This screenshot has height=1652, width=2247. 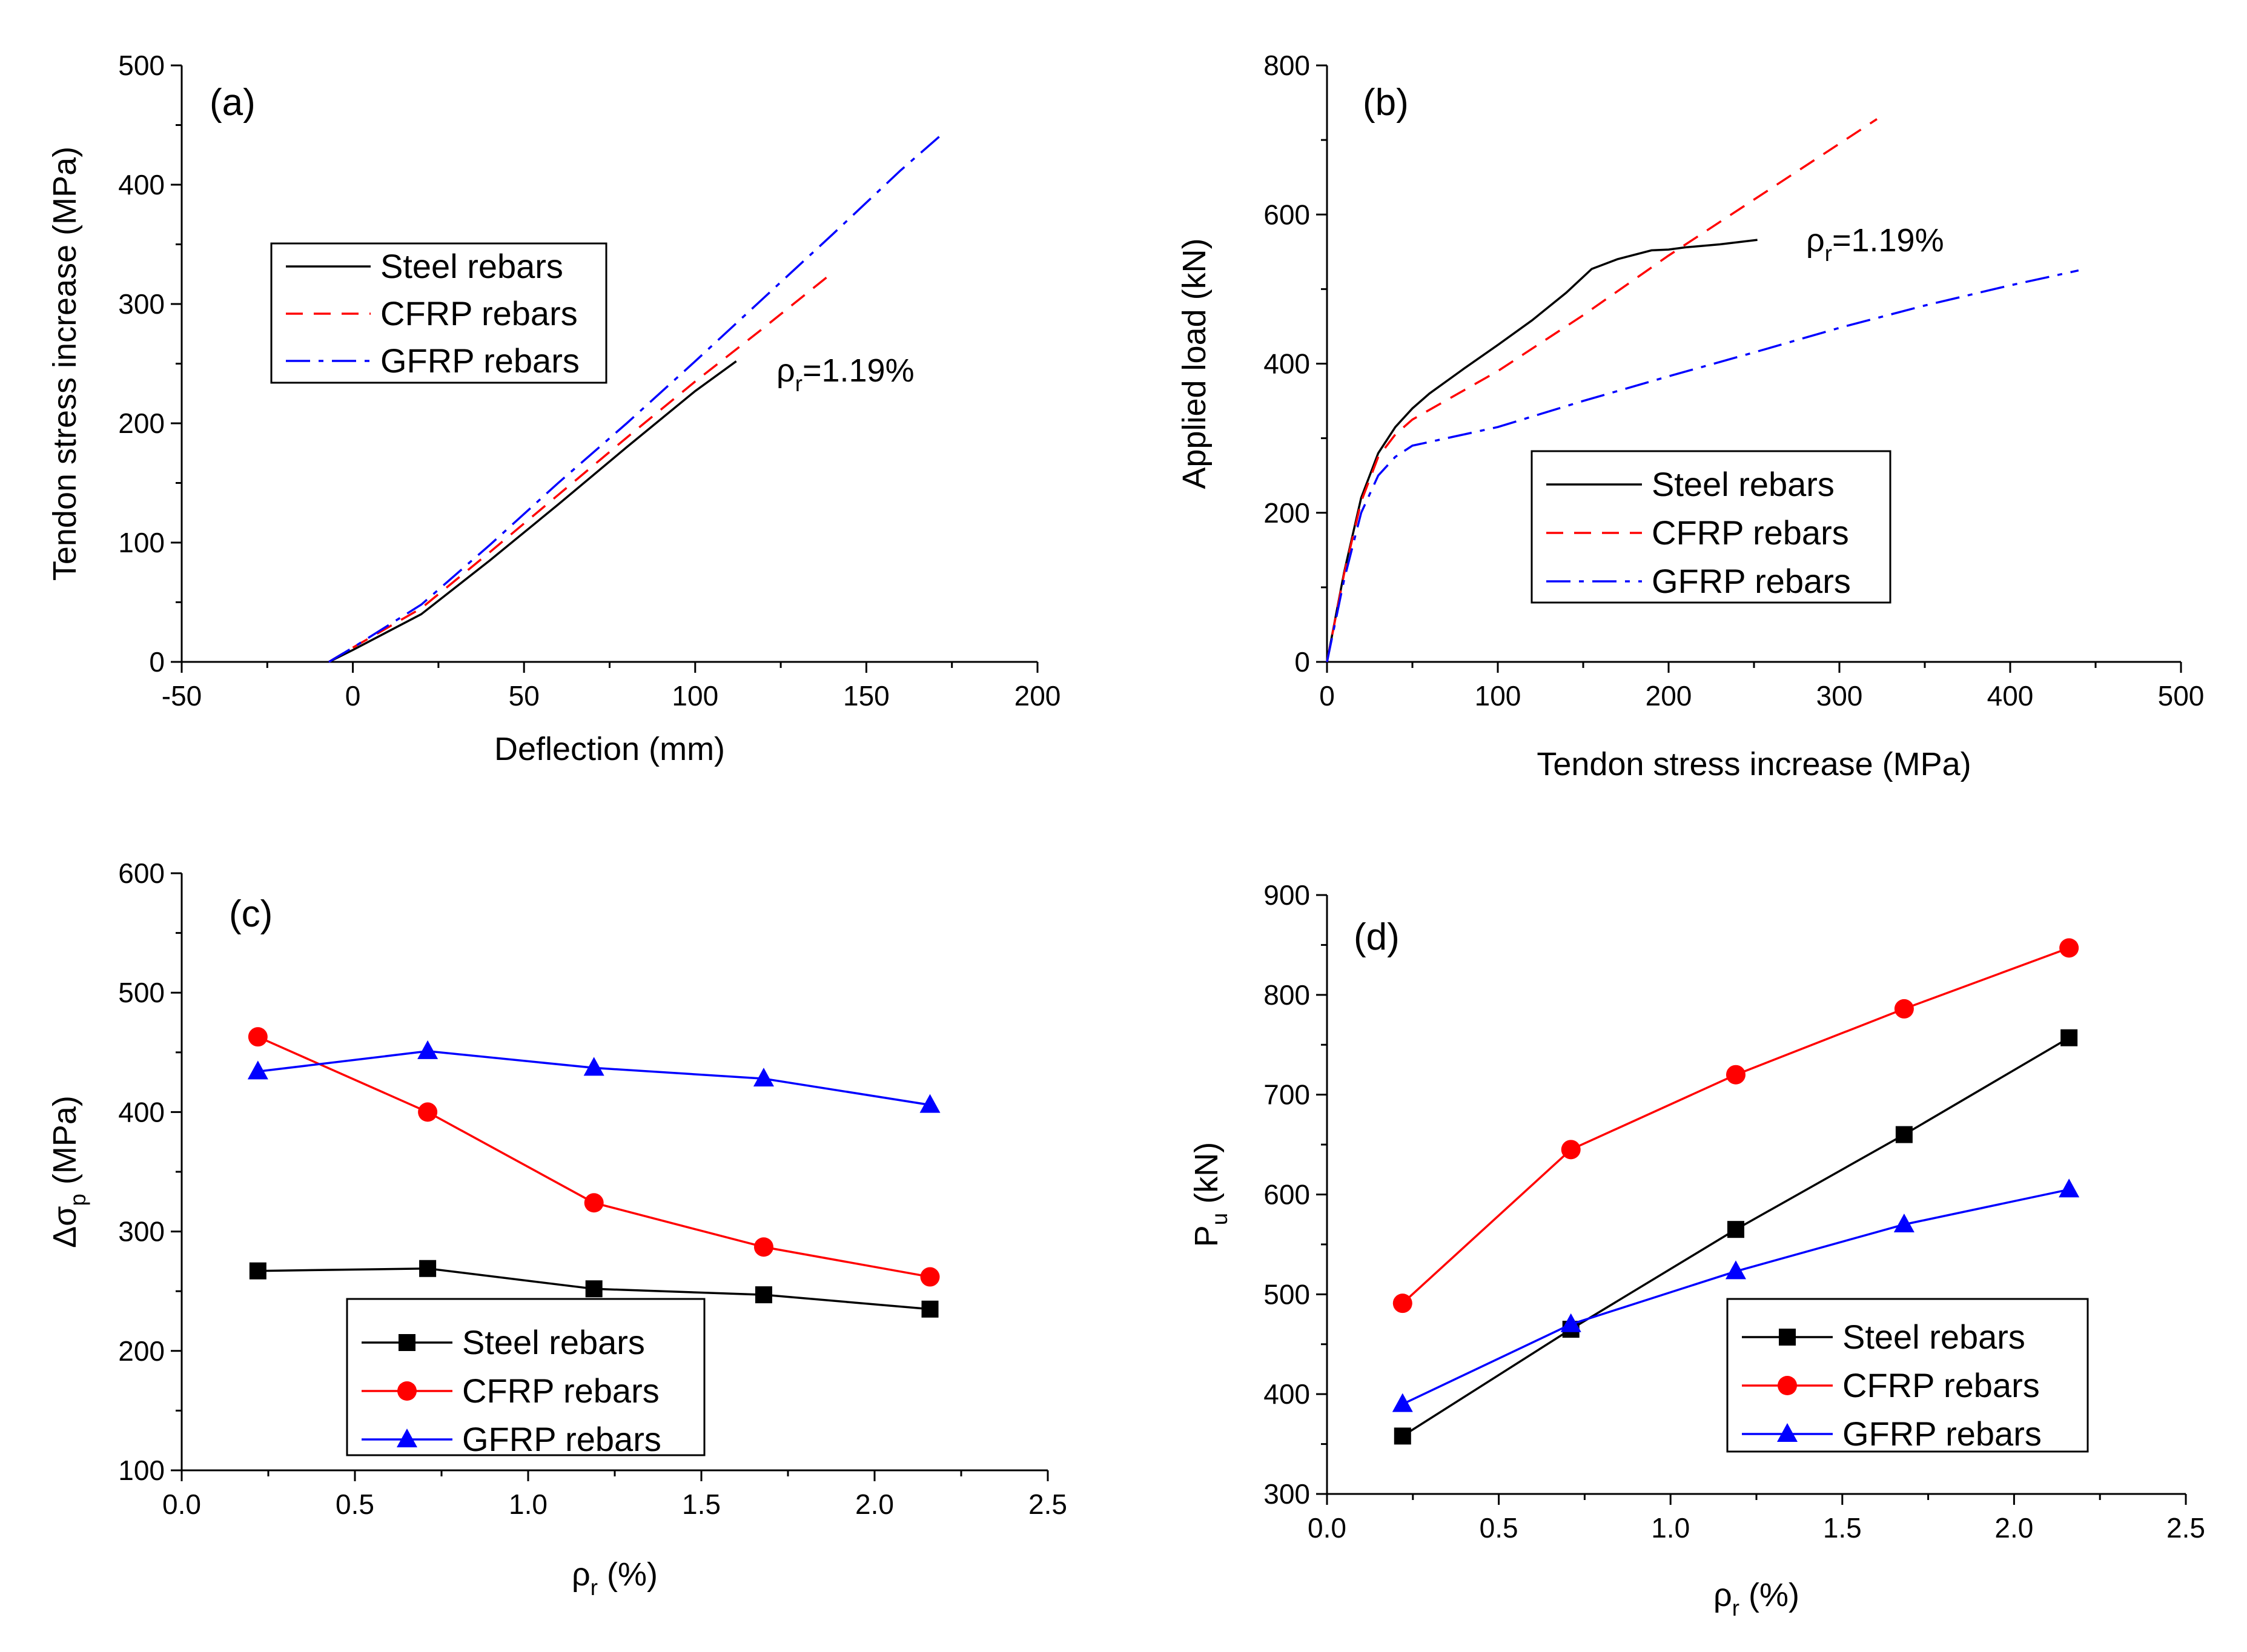 I want to click on x-tick-label: 0.5, so click(x=1499, y=1528).